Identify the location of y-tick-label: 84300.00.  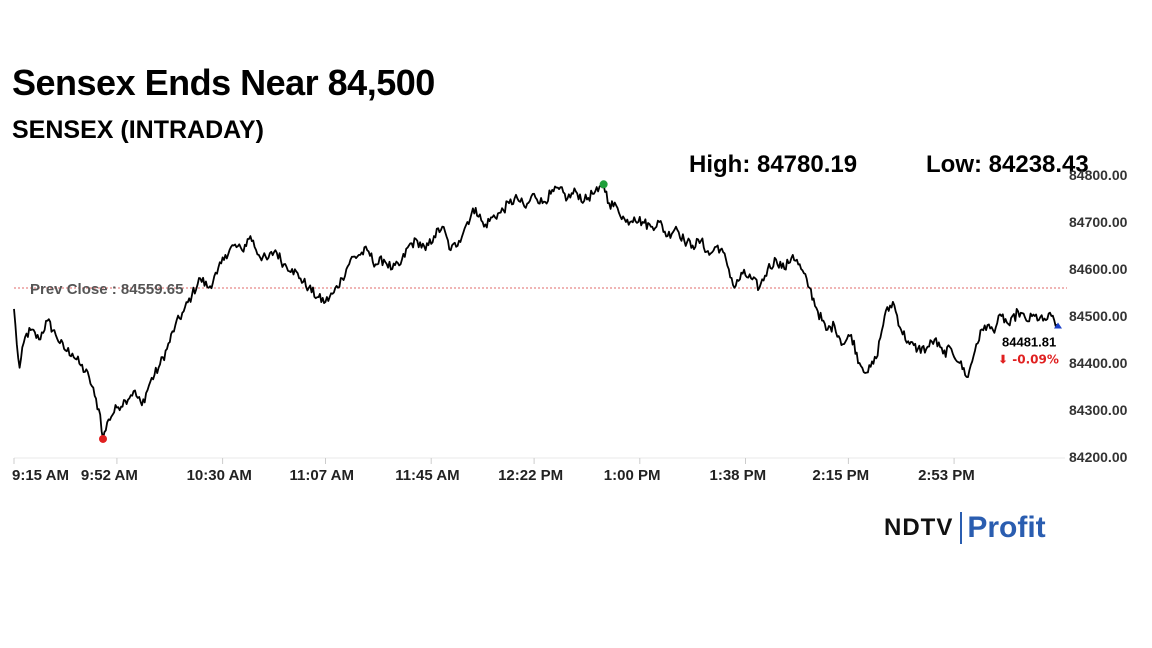
(1098, 410).